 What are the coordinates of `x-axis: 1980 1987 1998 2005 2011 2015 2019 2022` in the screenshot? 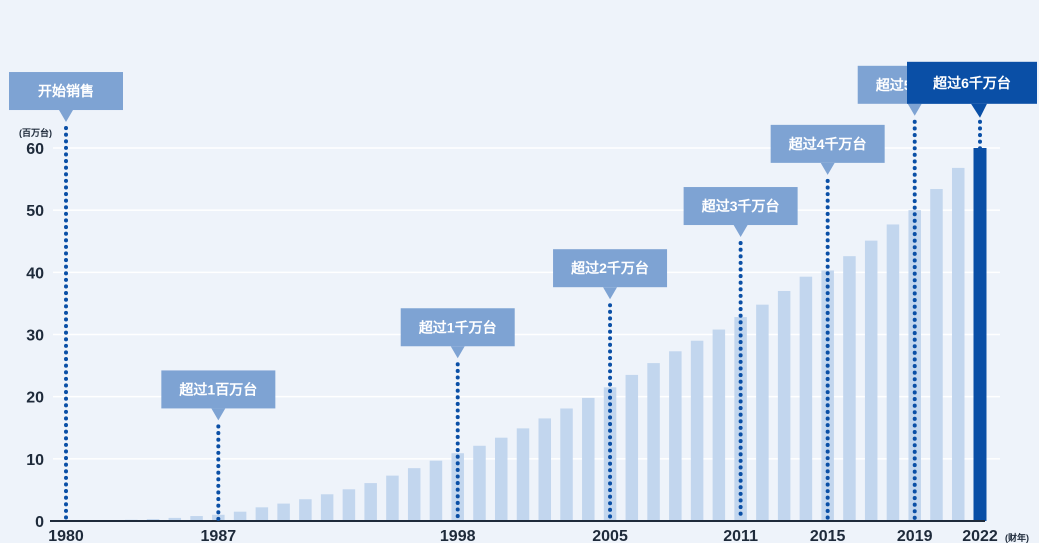 It's located at (523, 531).